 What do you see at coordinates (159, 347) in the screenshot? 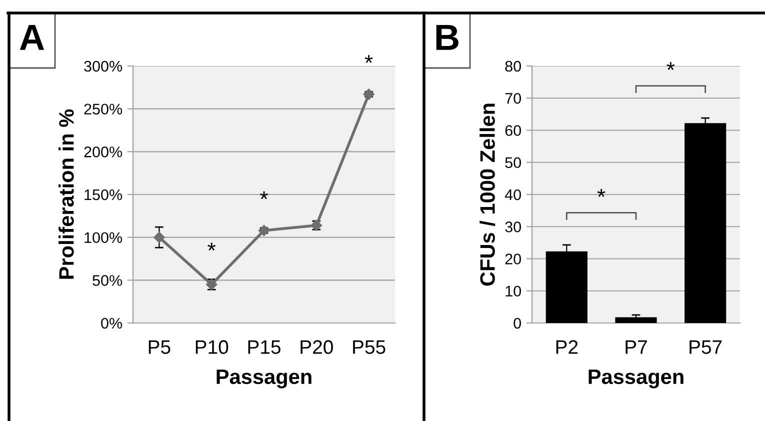
I see `x-tick-label: P5` at bounding box center [159, 347].